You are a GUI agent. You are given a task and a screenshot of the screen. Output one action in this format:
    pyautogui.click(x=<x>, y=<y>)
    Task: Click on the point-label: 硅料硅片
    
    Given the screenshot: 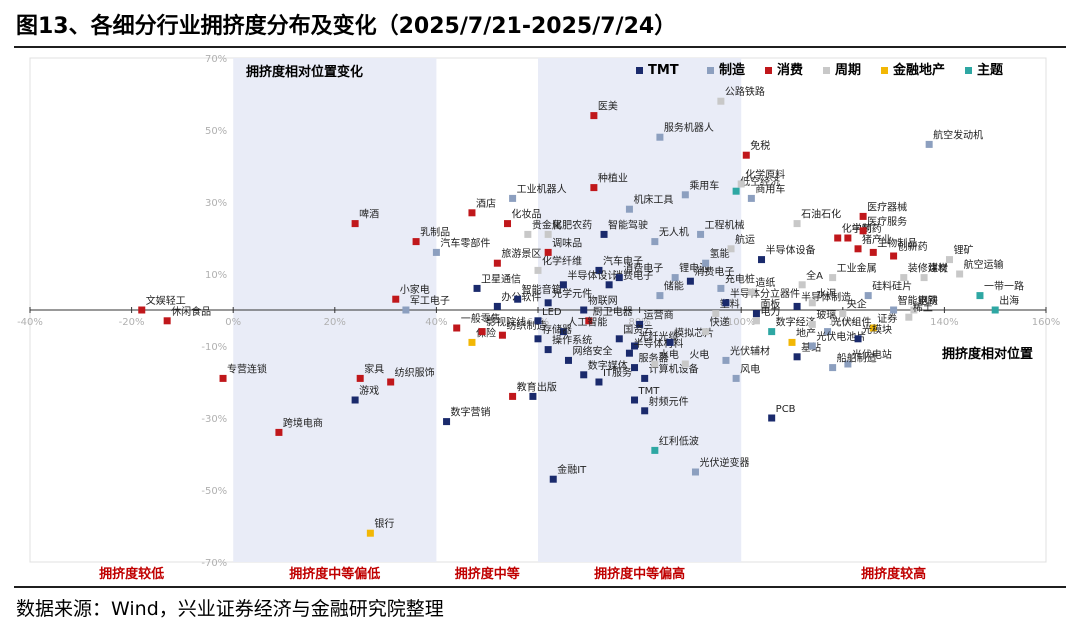 What is the action you would take?
    pyautogui.click(x=892, y=286)
    